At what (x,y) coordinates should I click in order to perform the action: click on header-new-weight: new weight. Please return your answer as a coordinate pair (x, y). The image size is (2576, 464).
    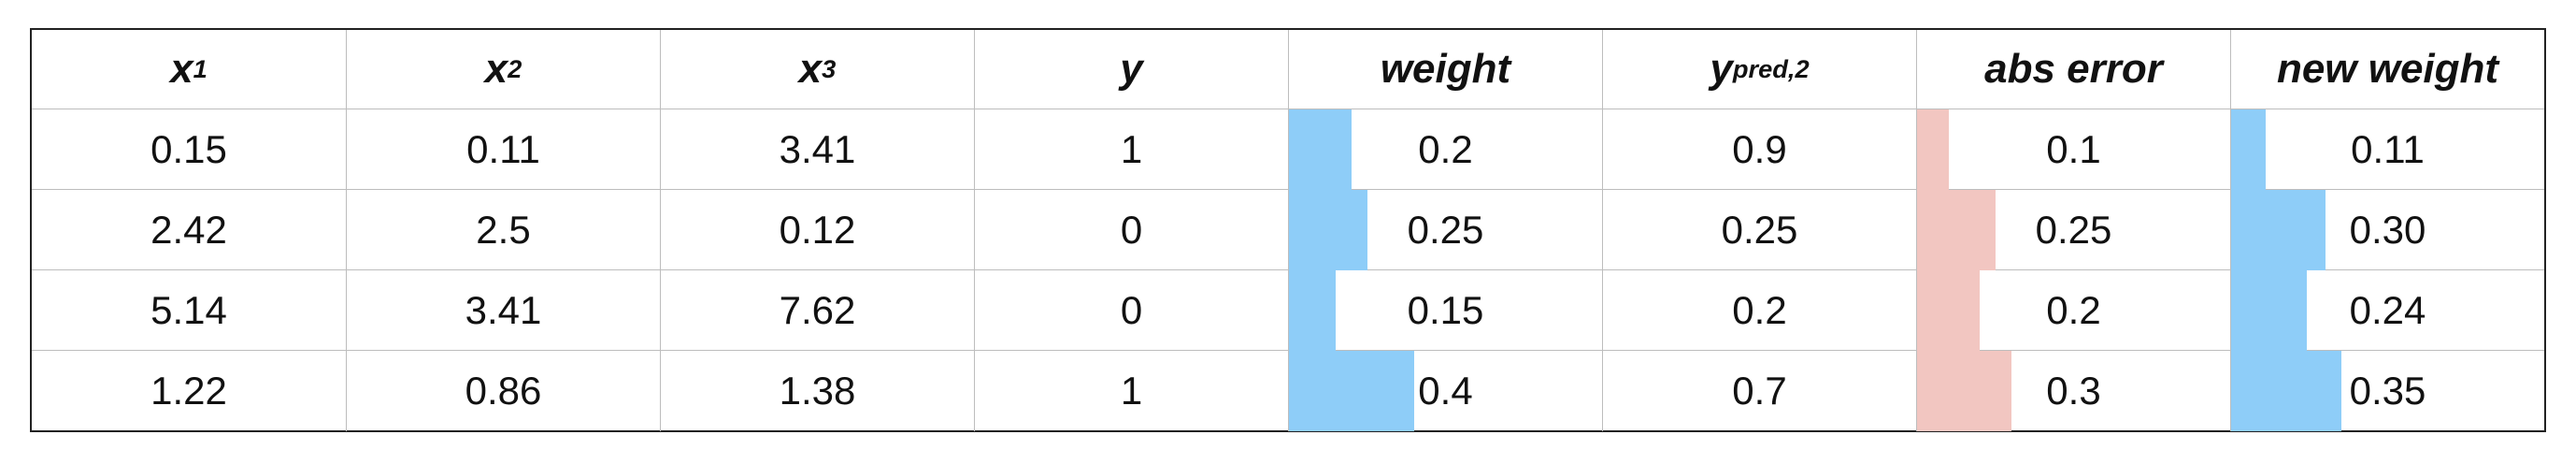
    Looking at the image, I should click on (2387, 69).